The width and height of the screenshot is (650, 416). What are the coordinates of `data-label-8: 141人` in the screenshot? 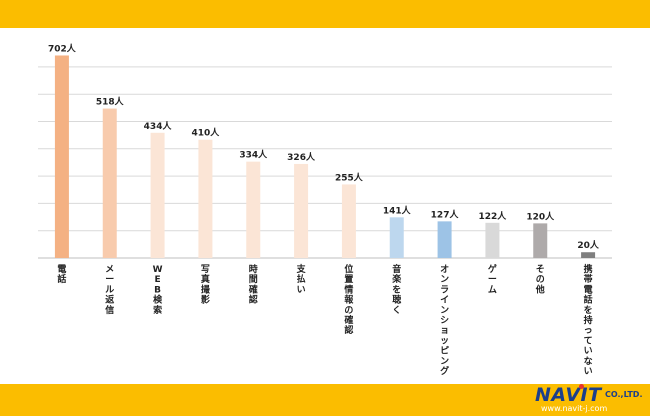 It's located at (397, 210).